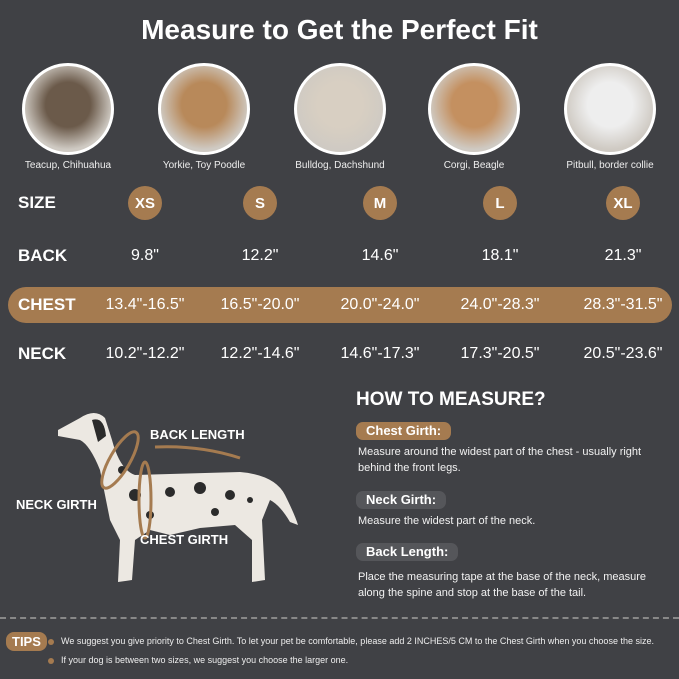  What do you see at coordinates (500, 255) in the screenshot?
I see `back-value: 18.1"` at bounding box center [500, 255].